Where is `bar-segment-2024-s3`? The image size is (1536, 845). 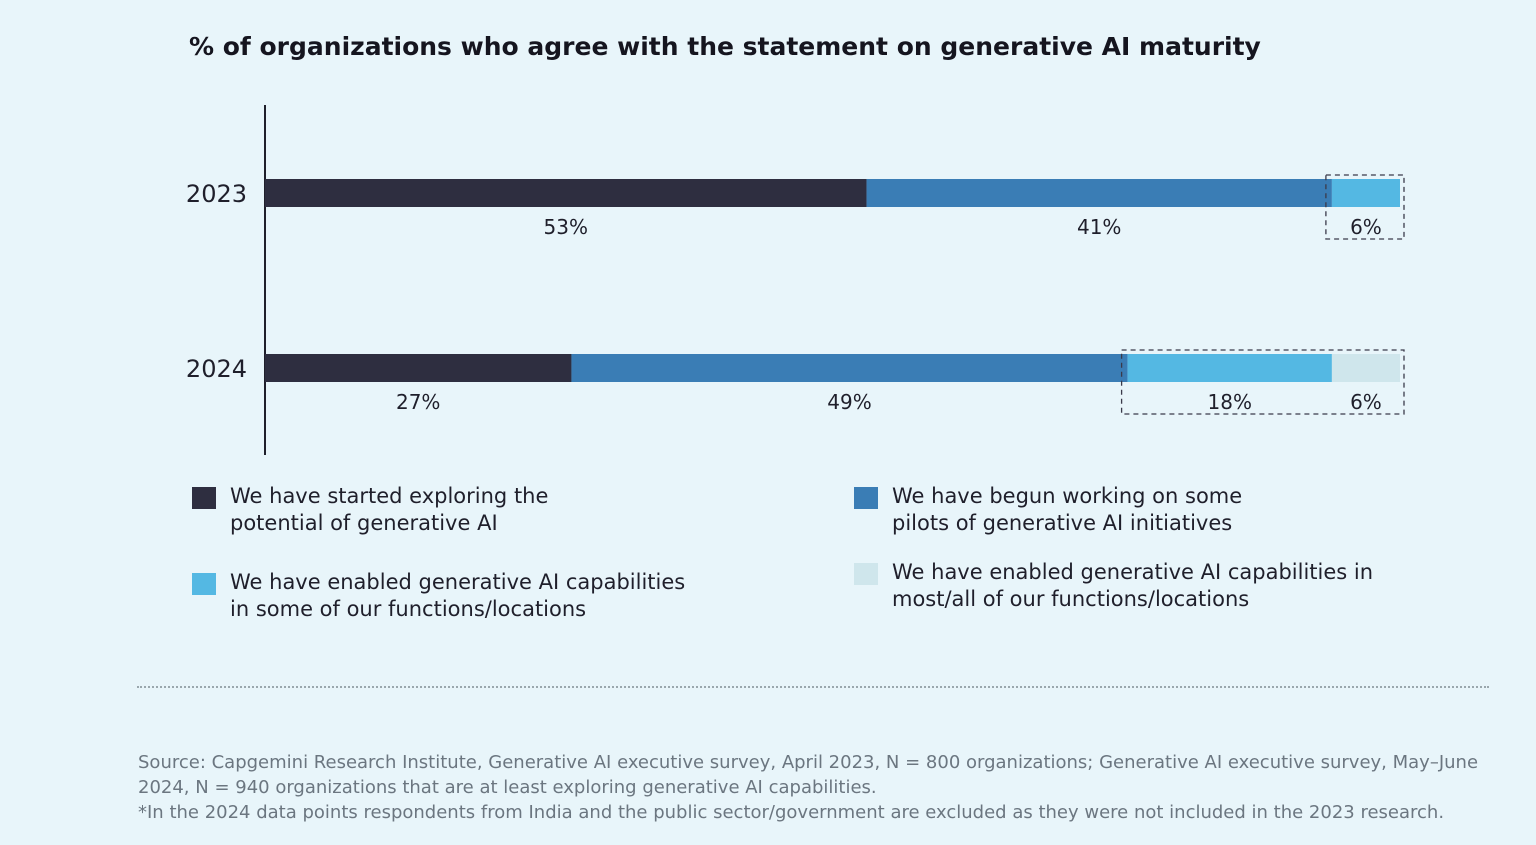 bar-segment-2024-s3 is located at coordinates (1365, 368).